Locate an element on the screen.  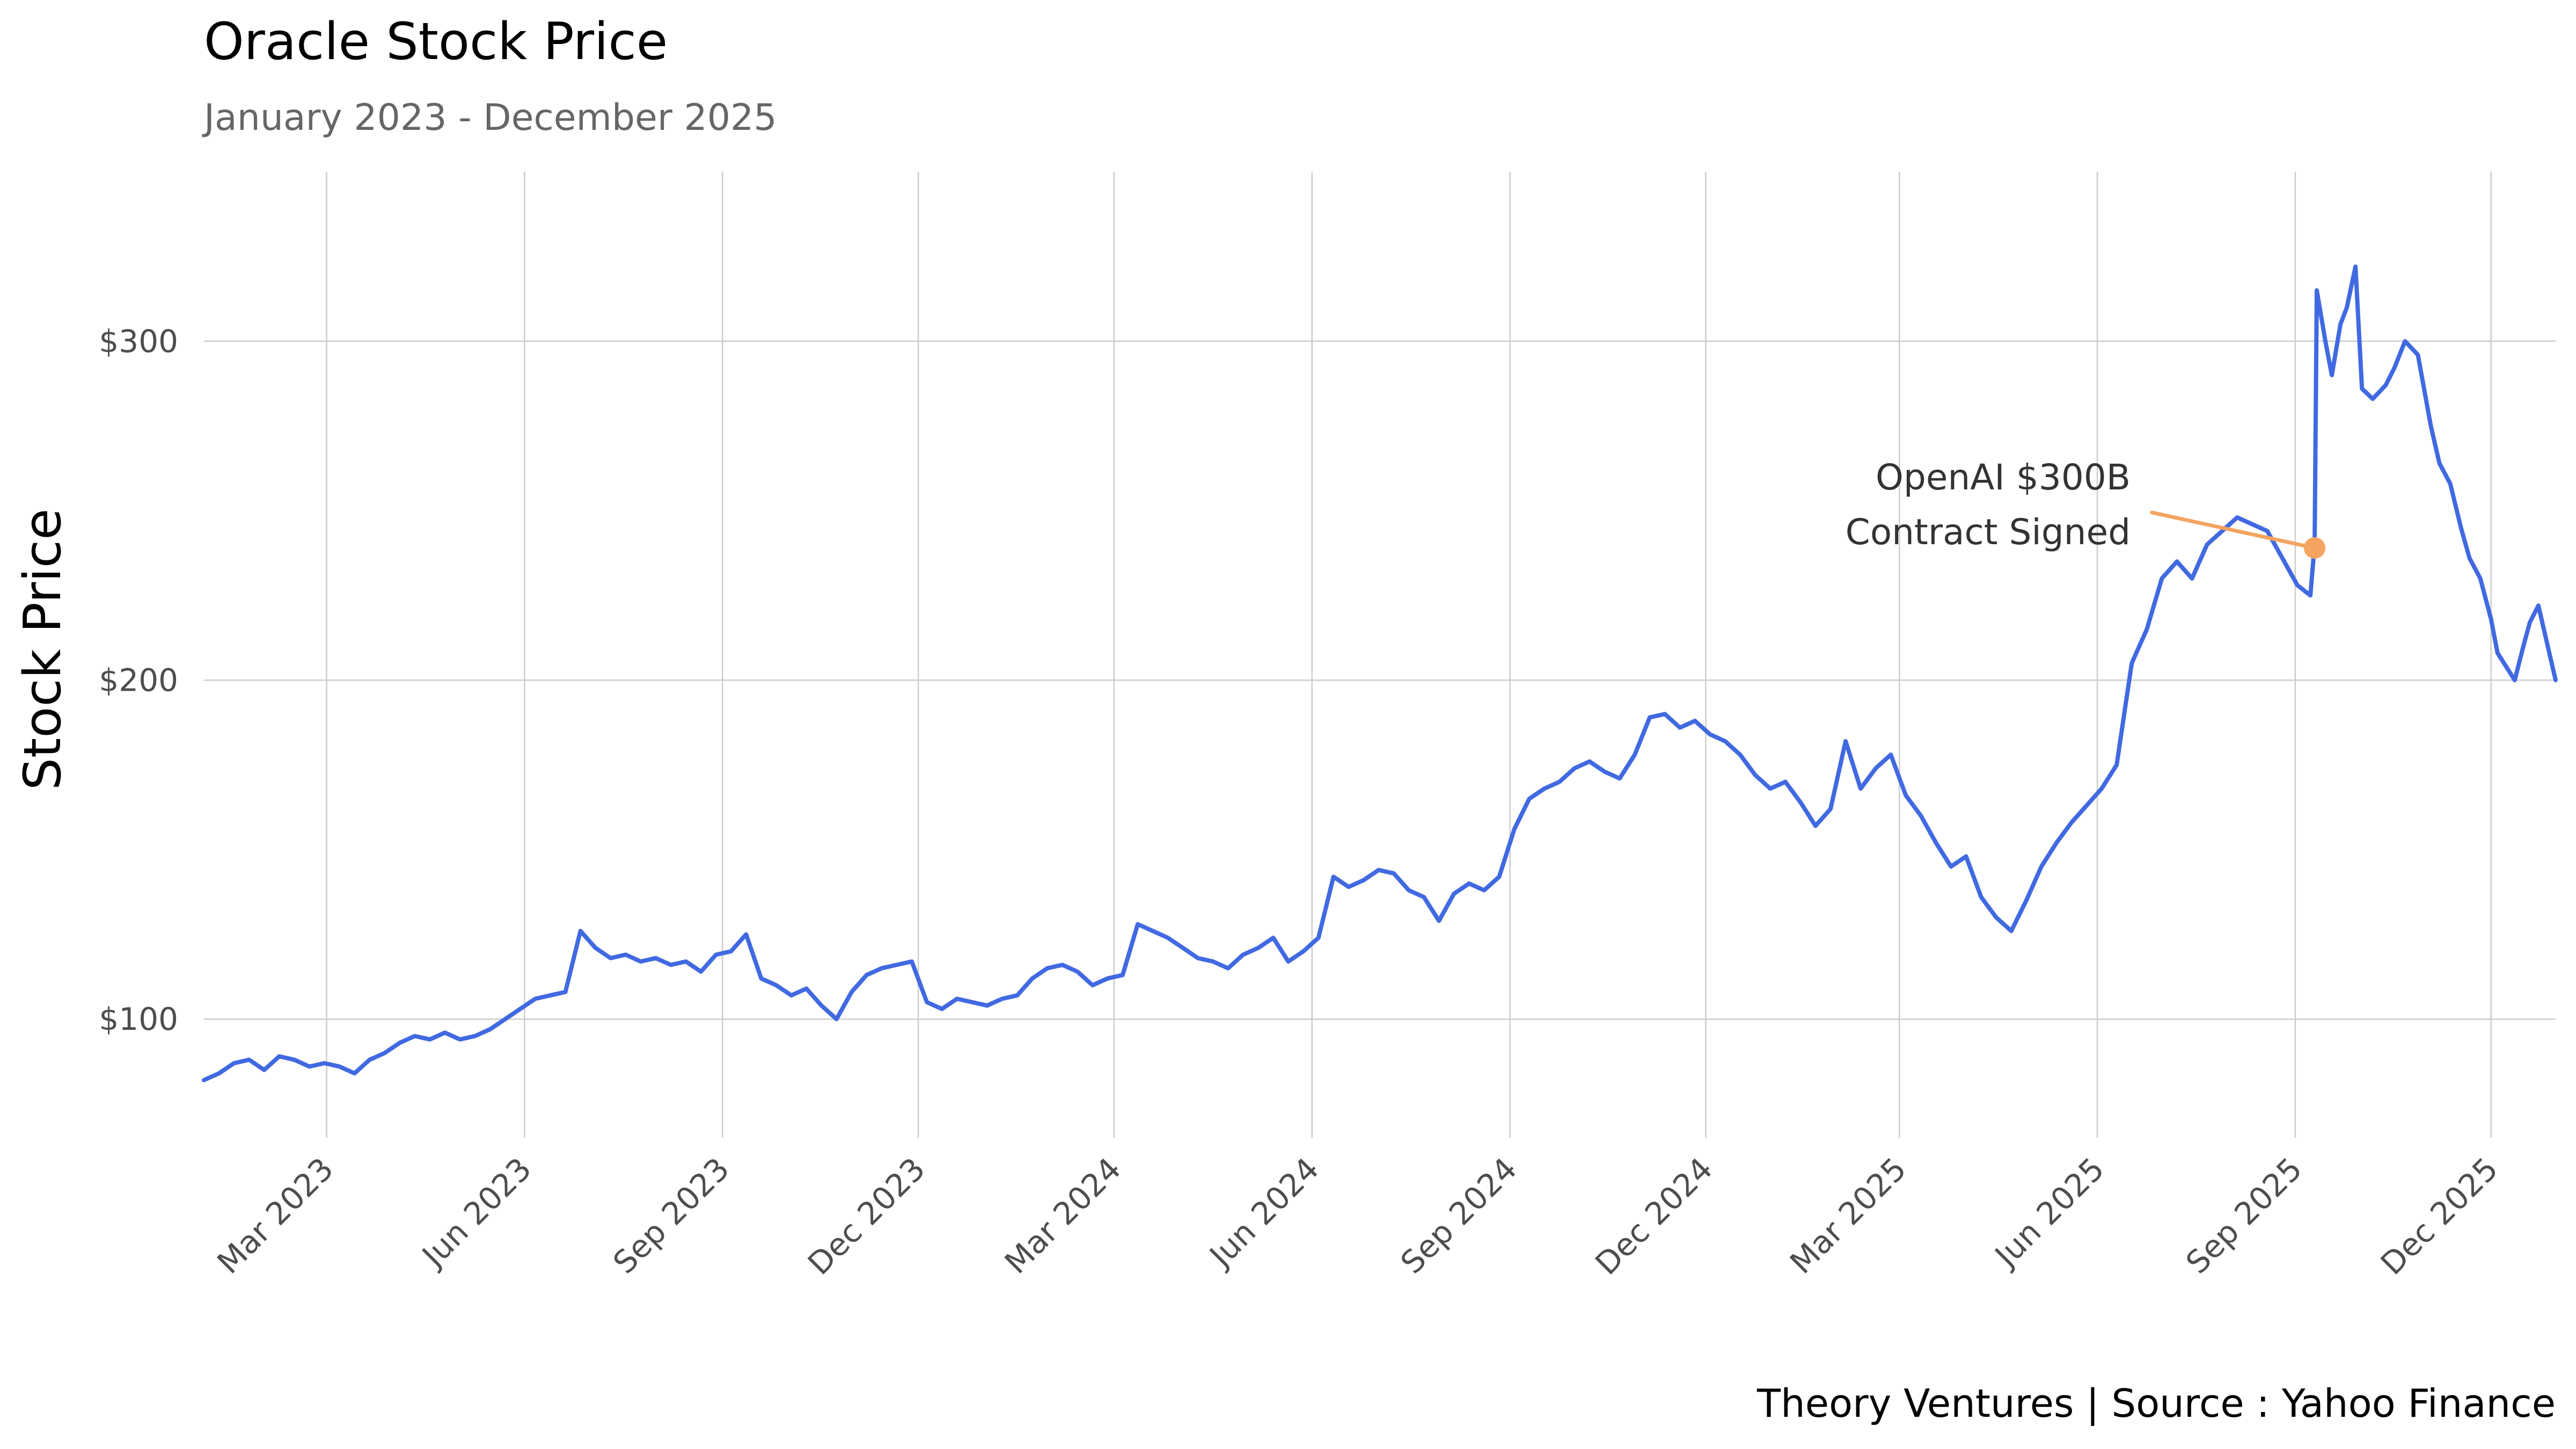
x-tick-label: Dec 2025 is located at coordinates (2439, 1216).